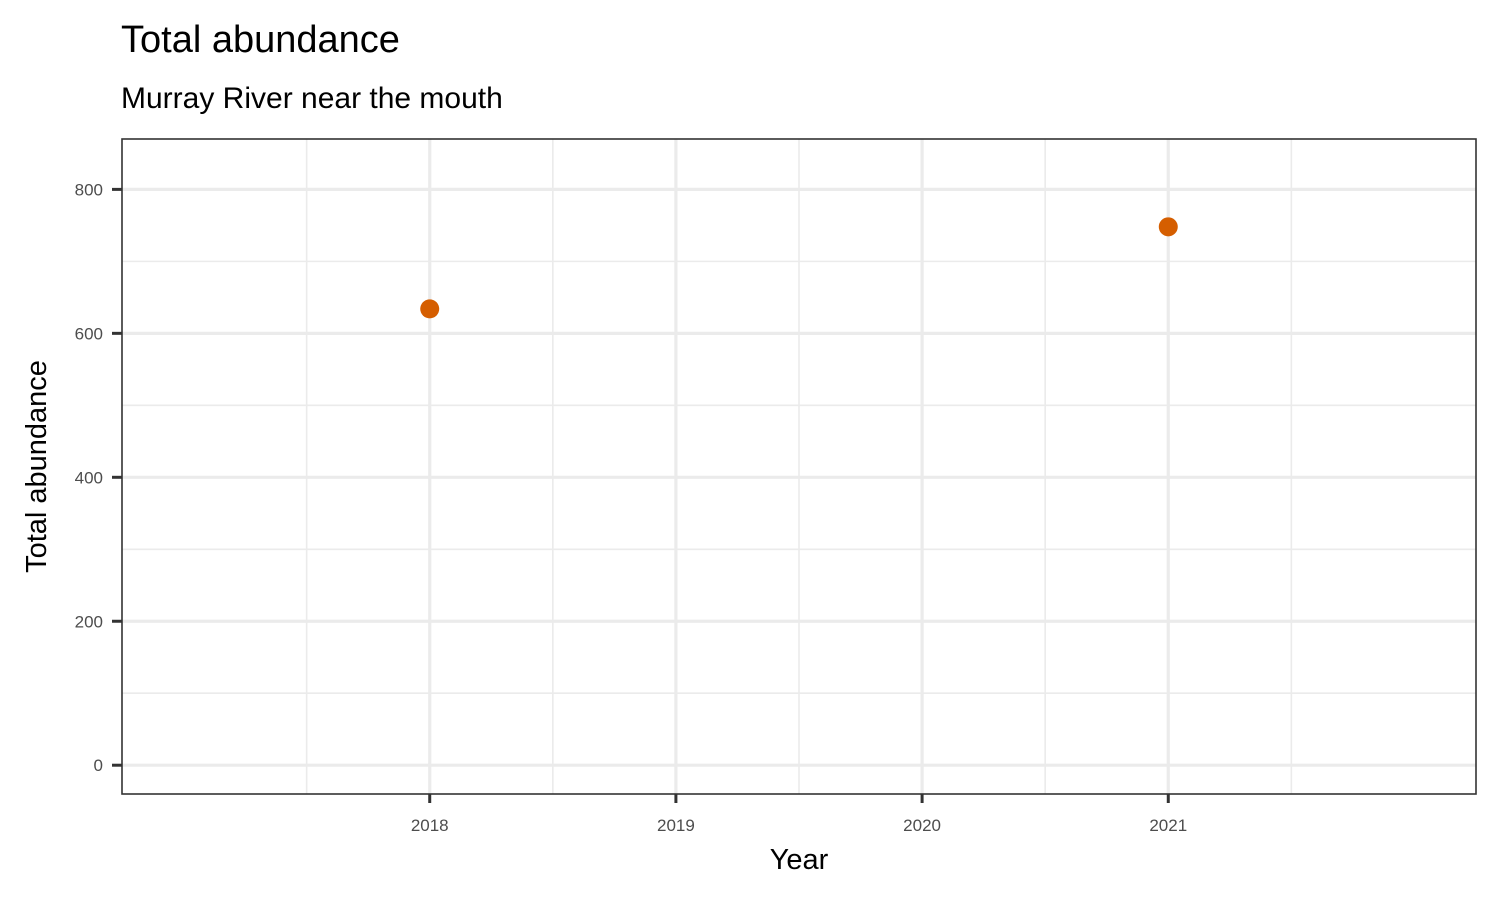 The image size is (1500, 900). What do you see at coordinates (676, 825) in the screenshot?
I see `x-tick-label: 2019` at bounding box center [676, 825].